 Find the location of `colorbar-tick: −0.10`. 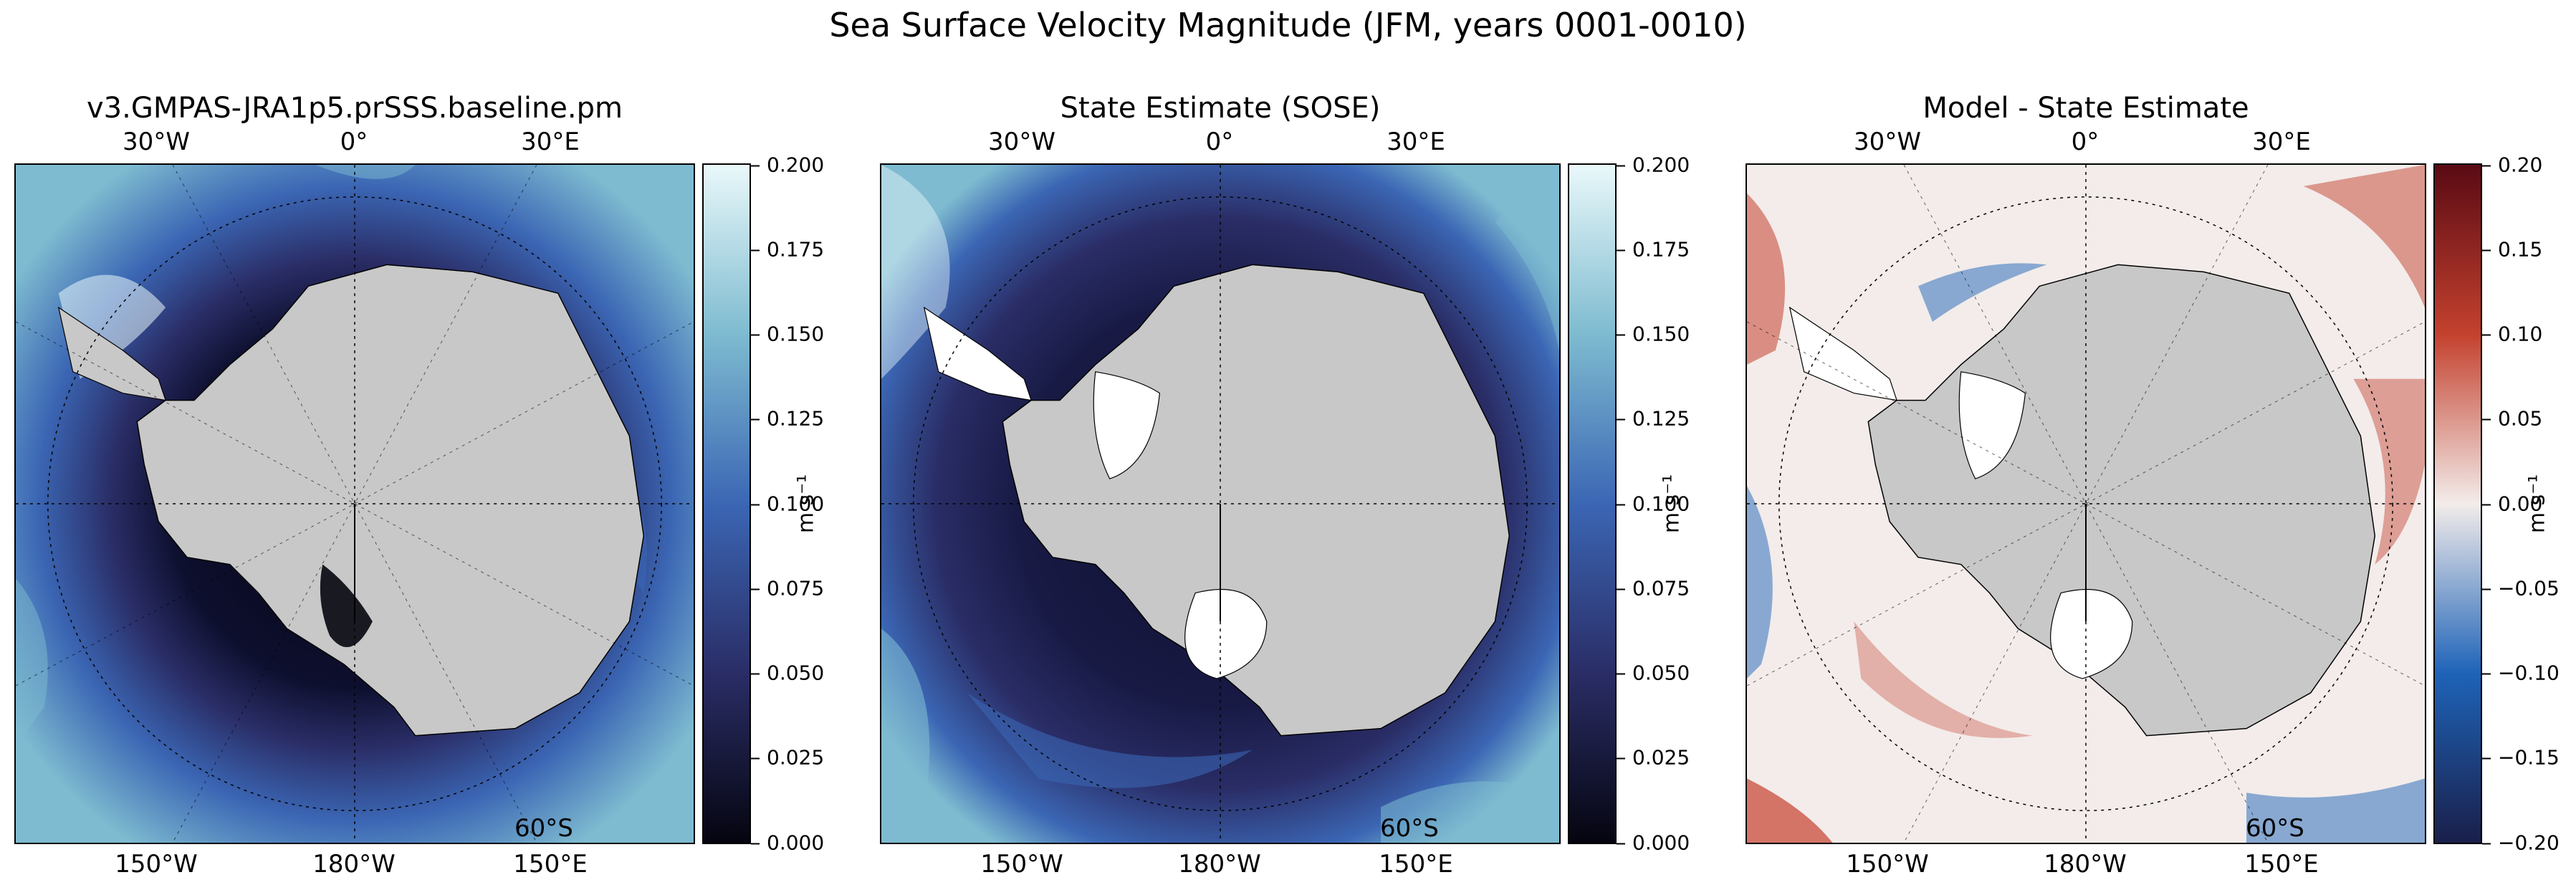

colorbar-tick: −0.10 is located at coordinates (2521, 673).